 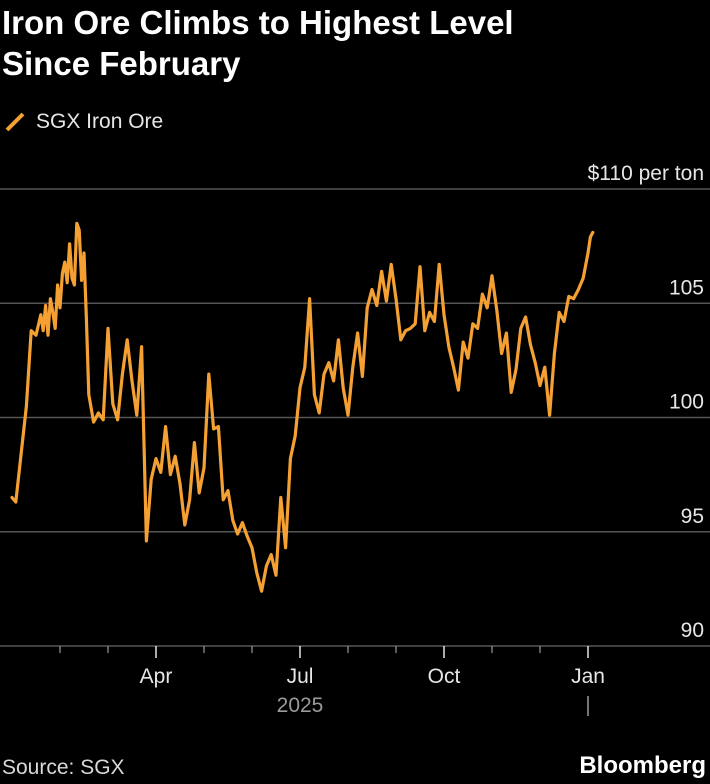 I want to click on y-tick-label-105: 105, so click(x=686, y=287).